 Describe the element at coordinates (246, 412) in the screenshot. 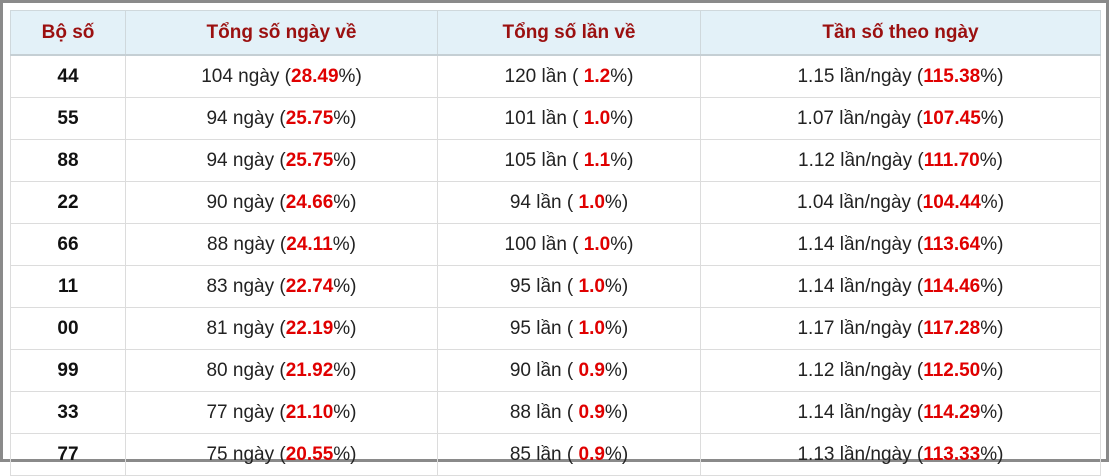

I see `cell-text: 77 ngày (` at that location.